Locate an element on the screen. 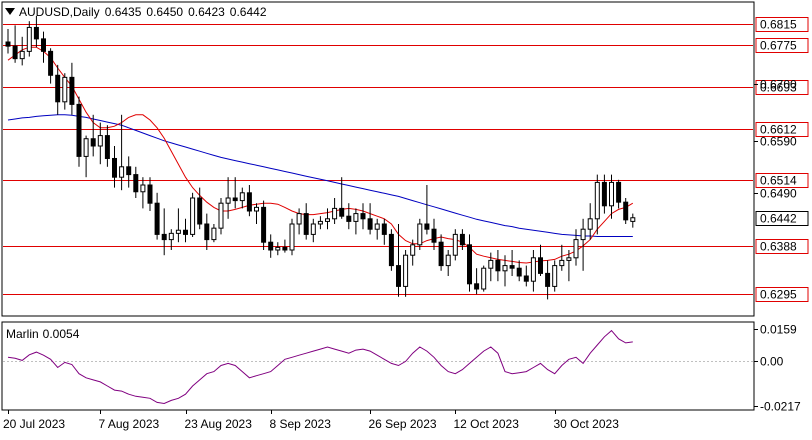 This screenshot has height=440, width=812. dropdown-arrow-icon is located at coordinates (10, 11).